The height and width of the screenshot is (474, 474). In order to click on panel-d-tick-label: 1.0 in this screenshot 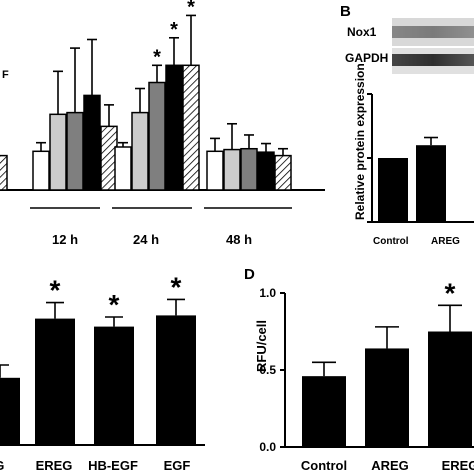, I will do `click(267, 293)`.